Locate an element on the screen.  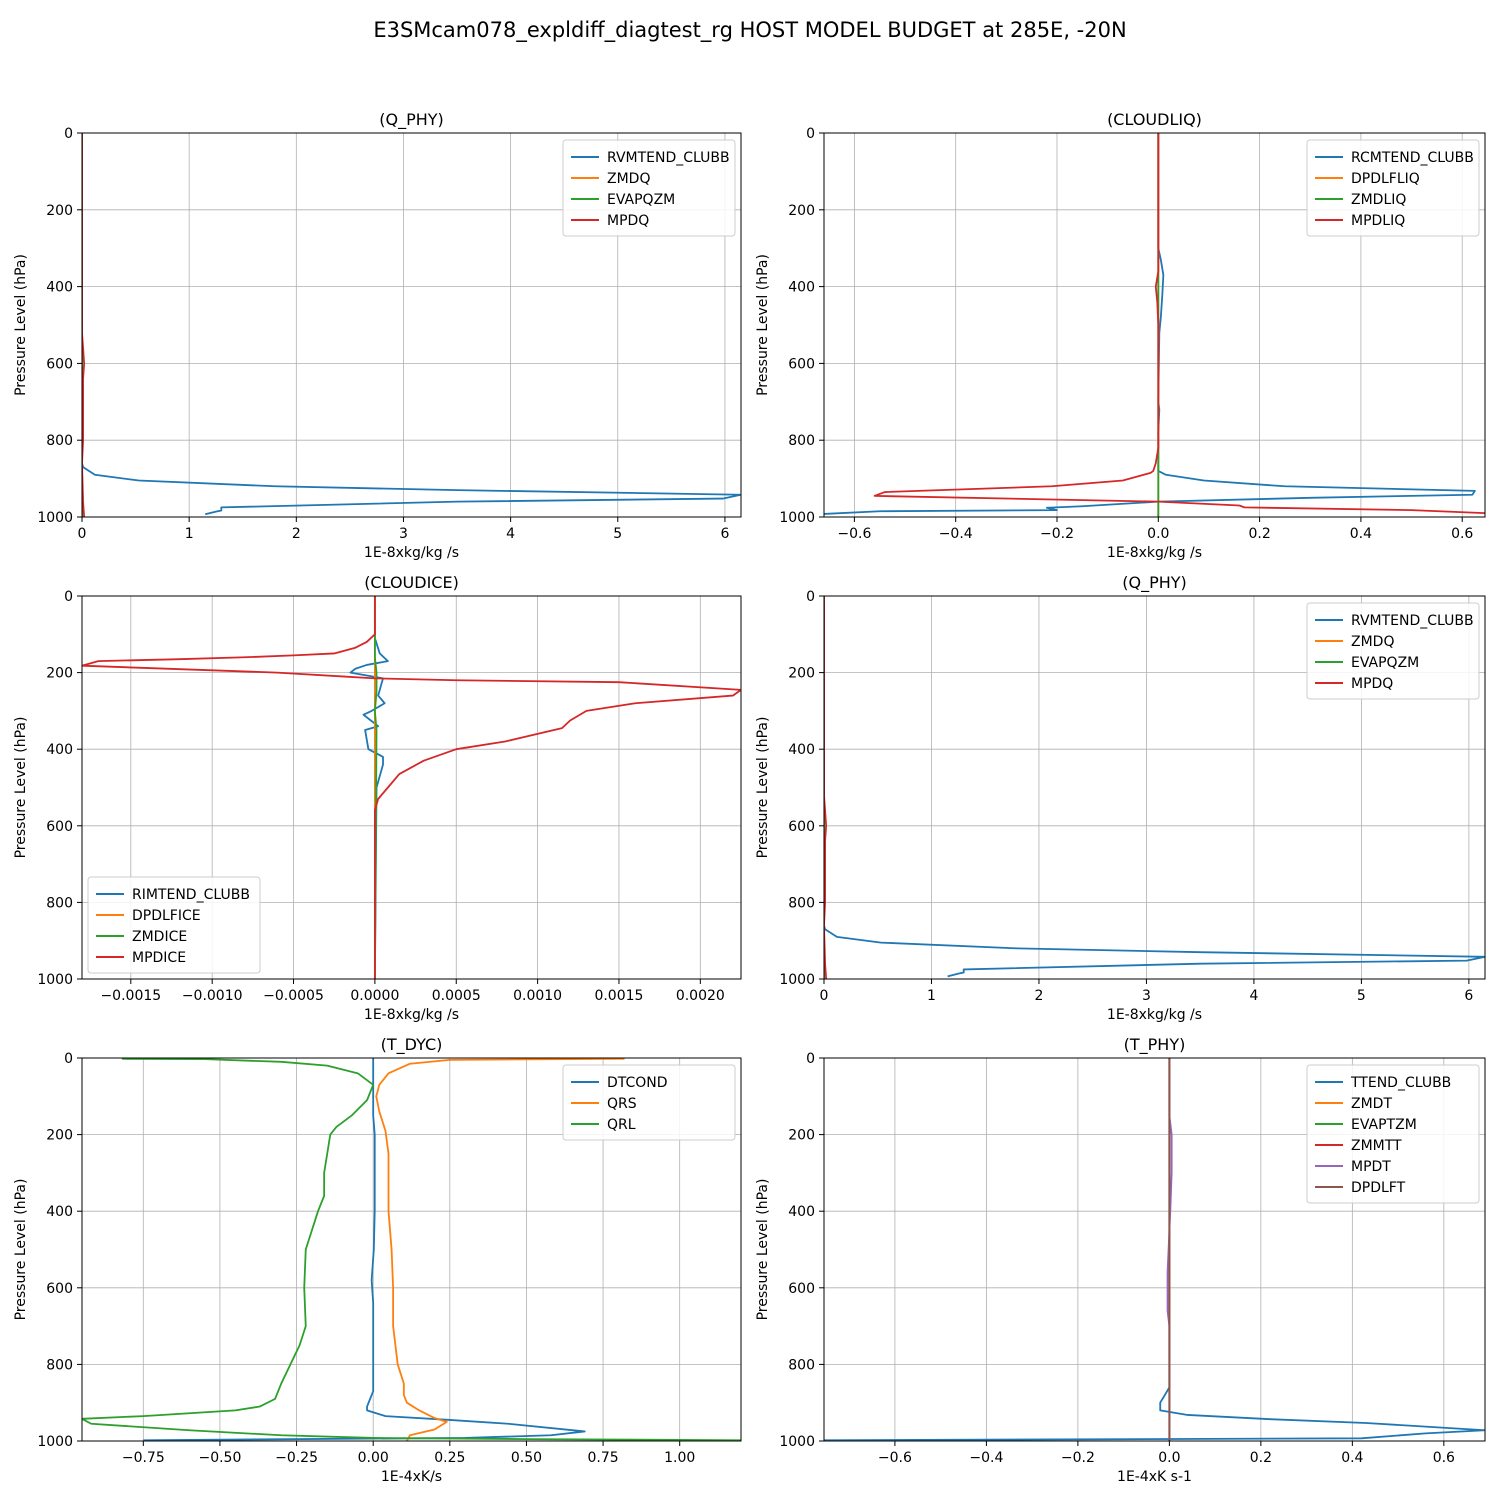
x-tick-label: 1.00 is located at coordinates (679, 1458).